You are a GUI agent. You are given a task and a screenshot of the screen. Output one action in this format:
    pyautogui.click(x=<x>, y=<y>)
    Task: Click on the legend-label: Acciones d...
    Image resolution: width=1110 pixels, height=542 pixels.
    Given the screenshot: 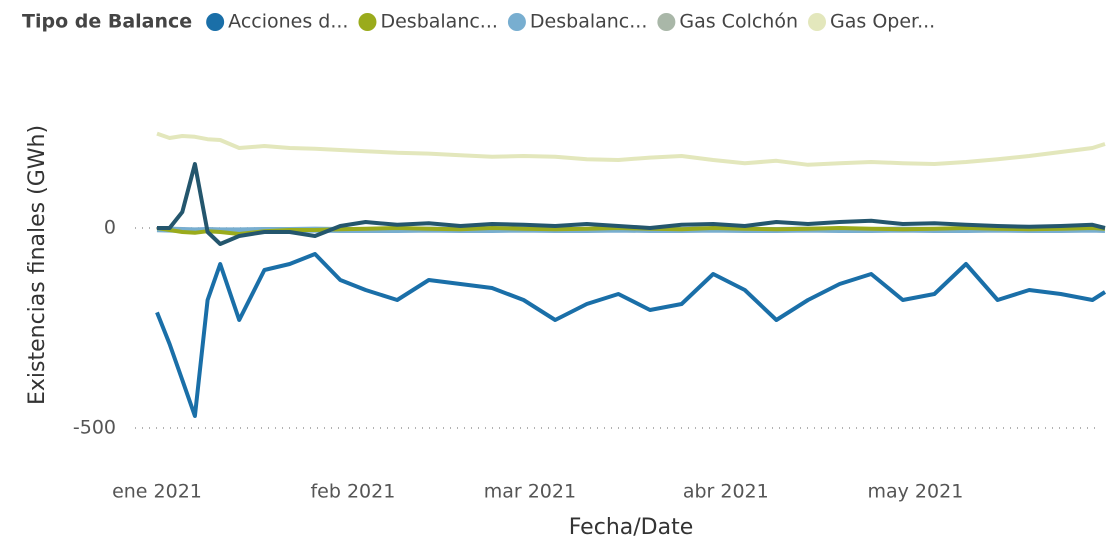 What is the action you would take?
    pyautogui.click(x=288, y=22)
    